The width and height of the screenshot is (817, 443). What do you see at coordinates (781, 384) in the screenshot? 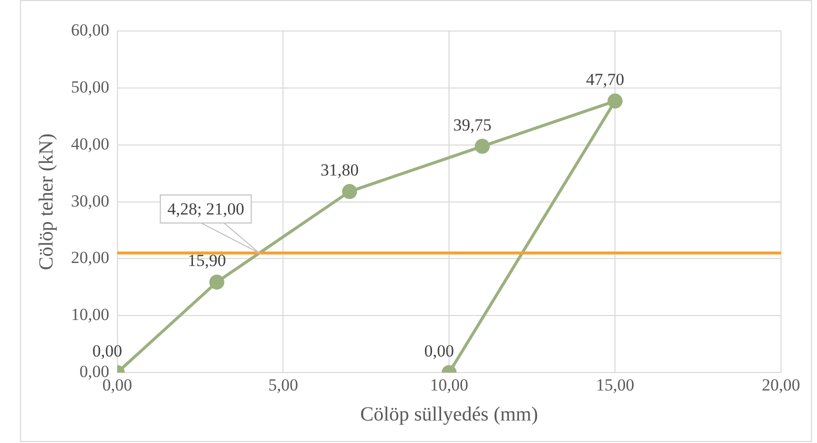
I see `x-tick-label: 20,00` at bounding box center [781, 384].